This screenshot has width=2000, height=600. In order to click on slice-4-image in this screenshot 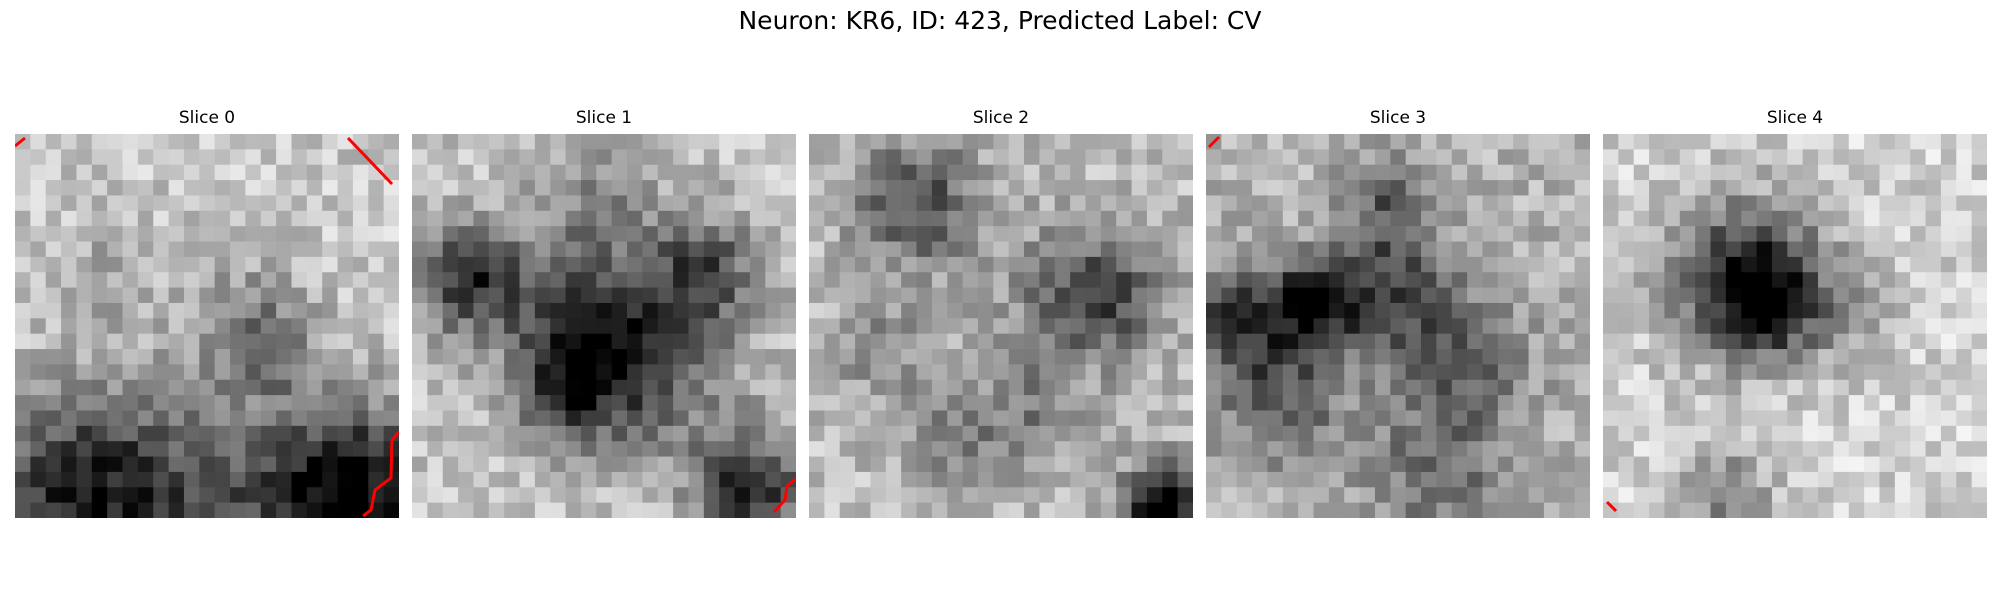, I will do `click(1795, 326)`.